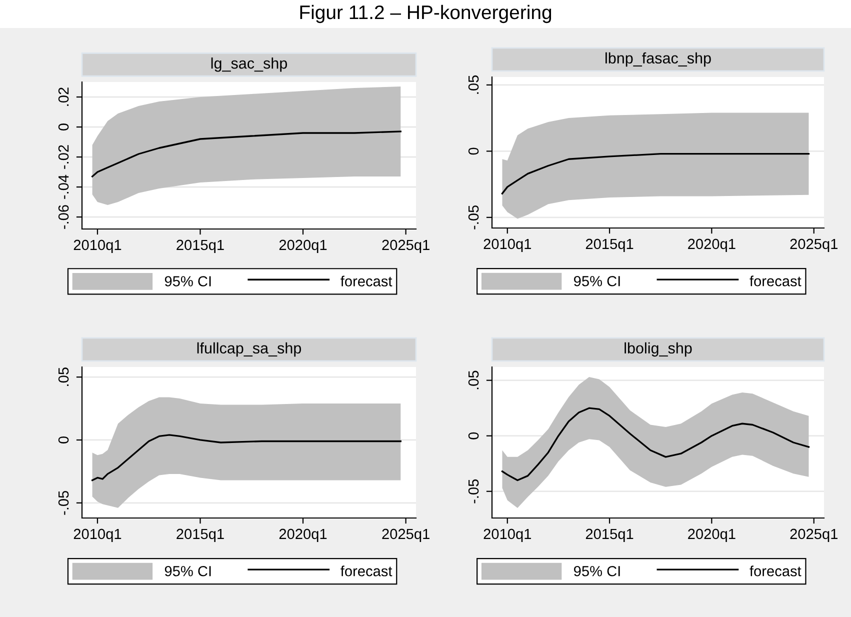  What do you see at coordinates (63, 157) in the screenshot?
I see `y-tick-label: -.02` at bounding box center [63, 157].